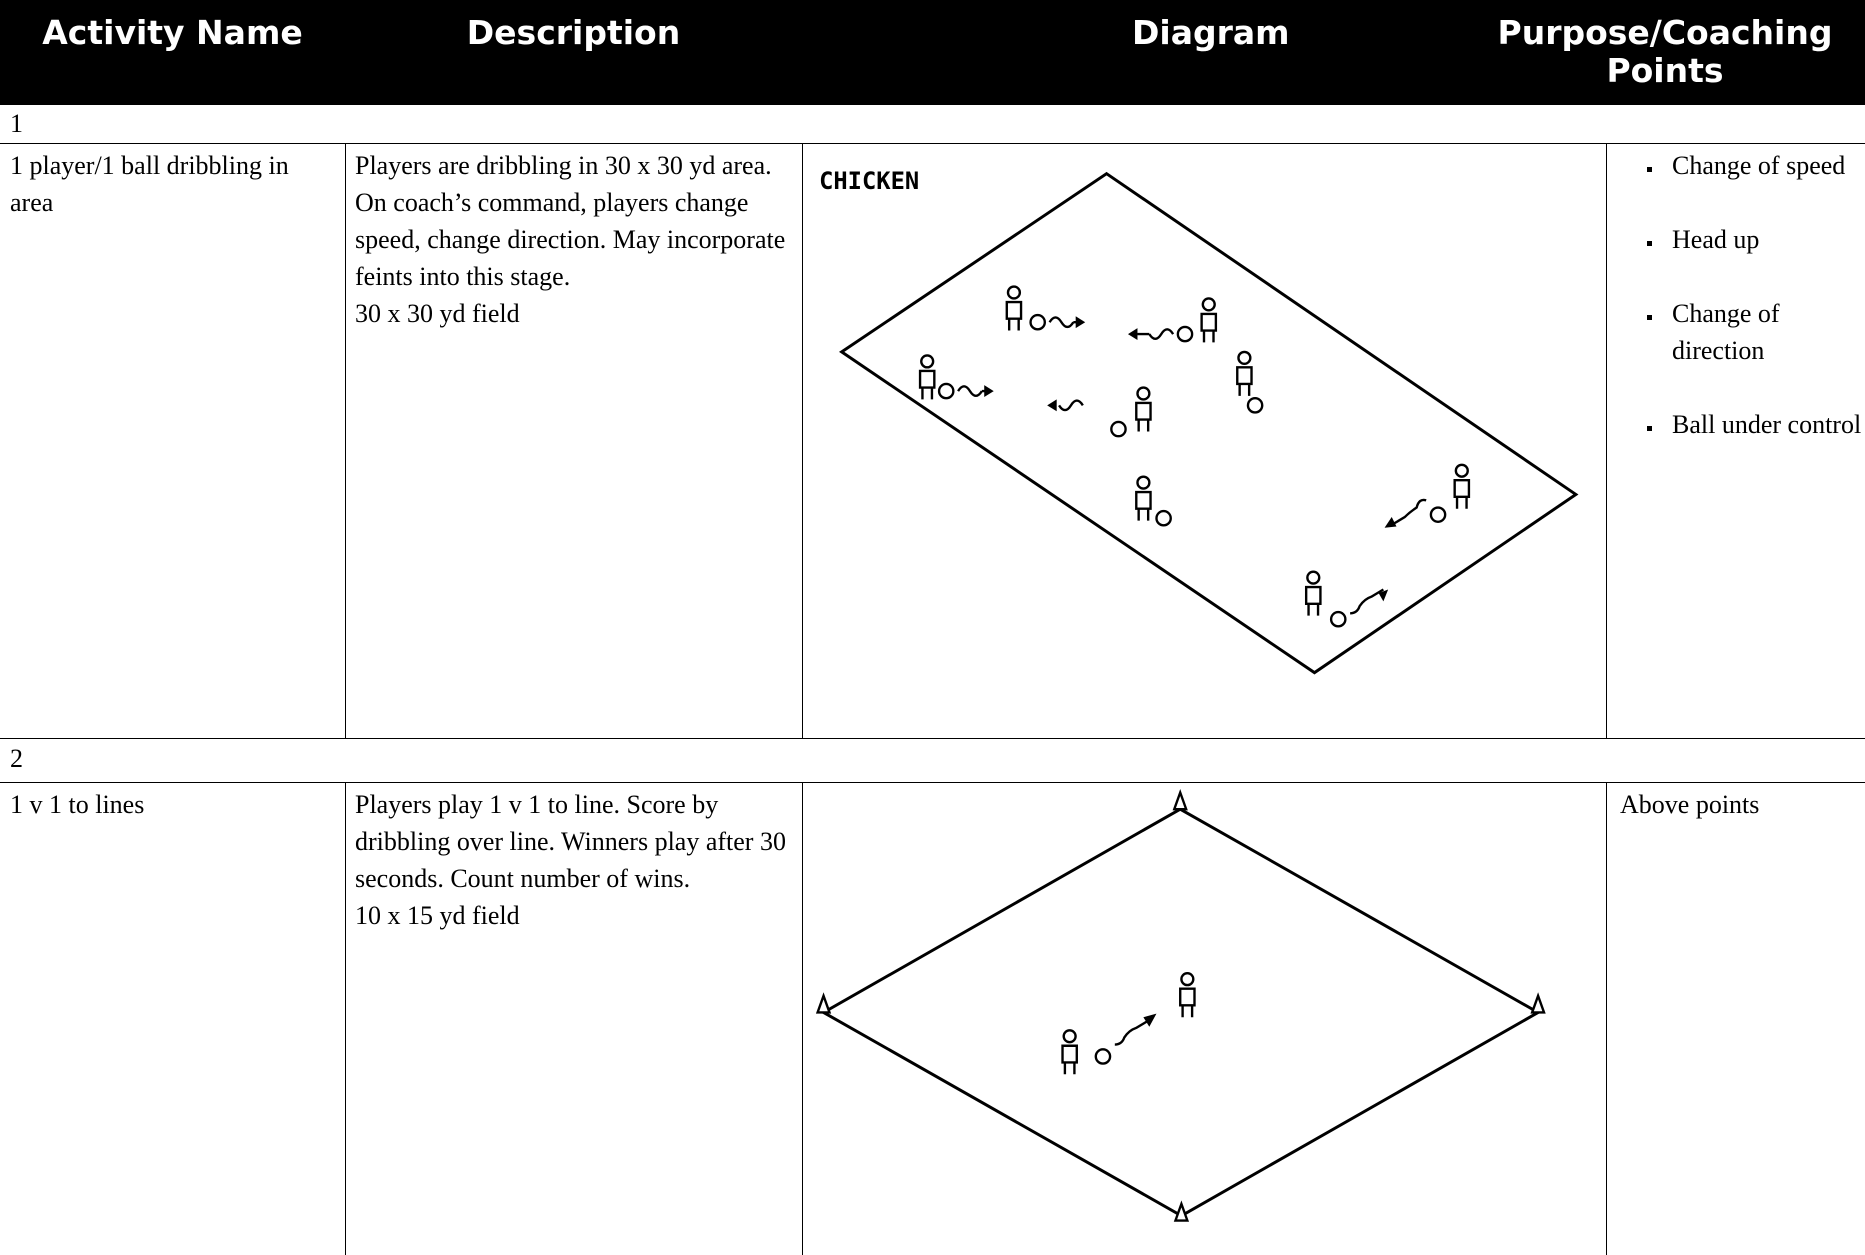 The width and height of the screenshot is (1865, 1255). Describe the element at coordinates (1764, 332) in the screenshot. I see `coaching-point: Change of direction` at that location.